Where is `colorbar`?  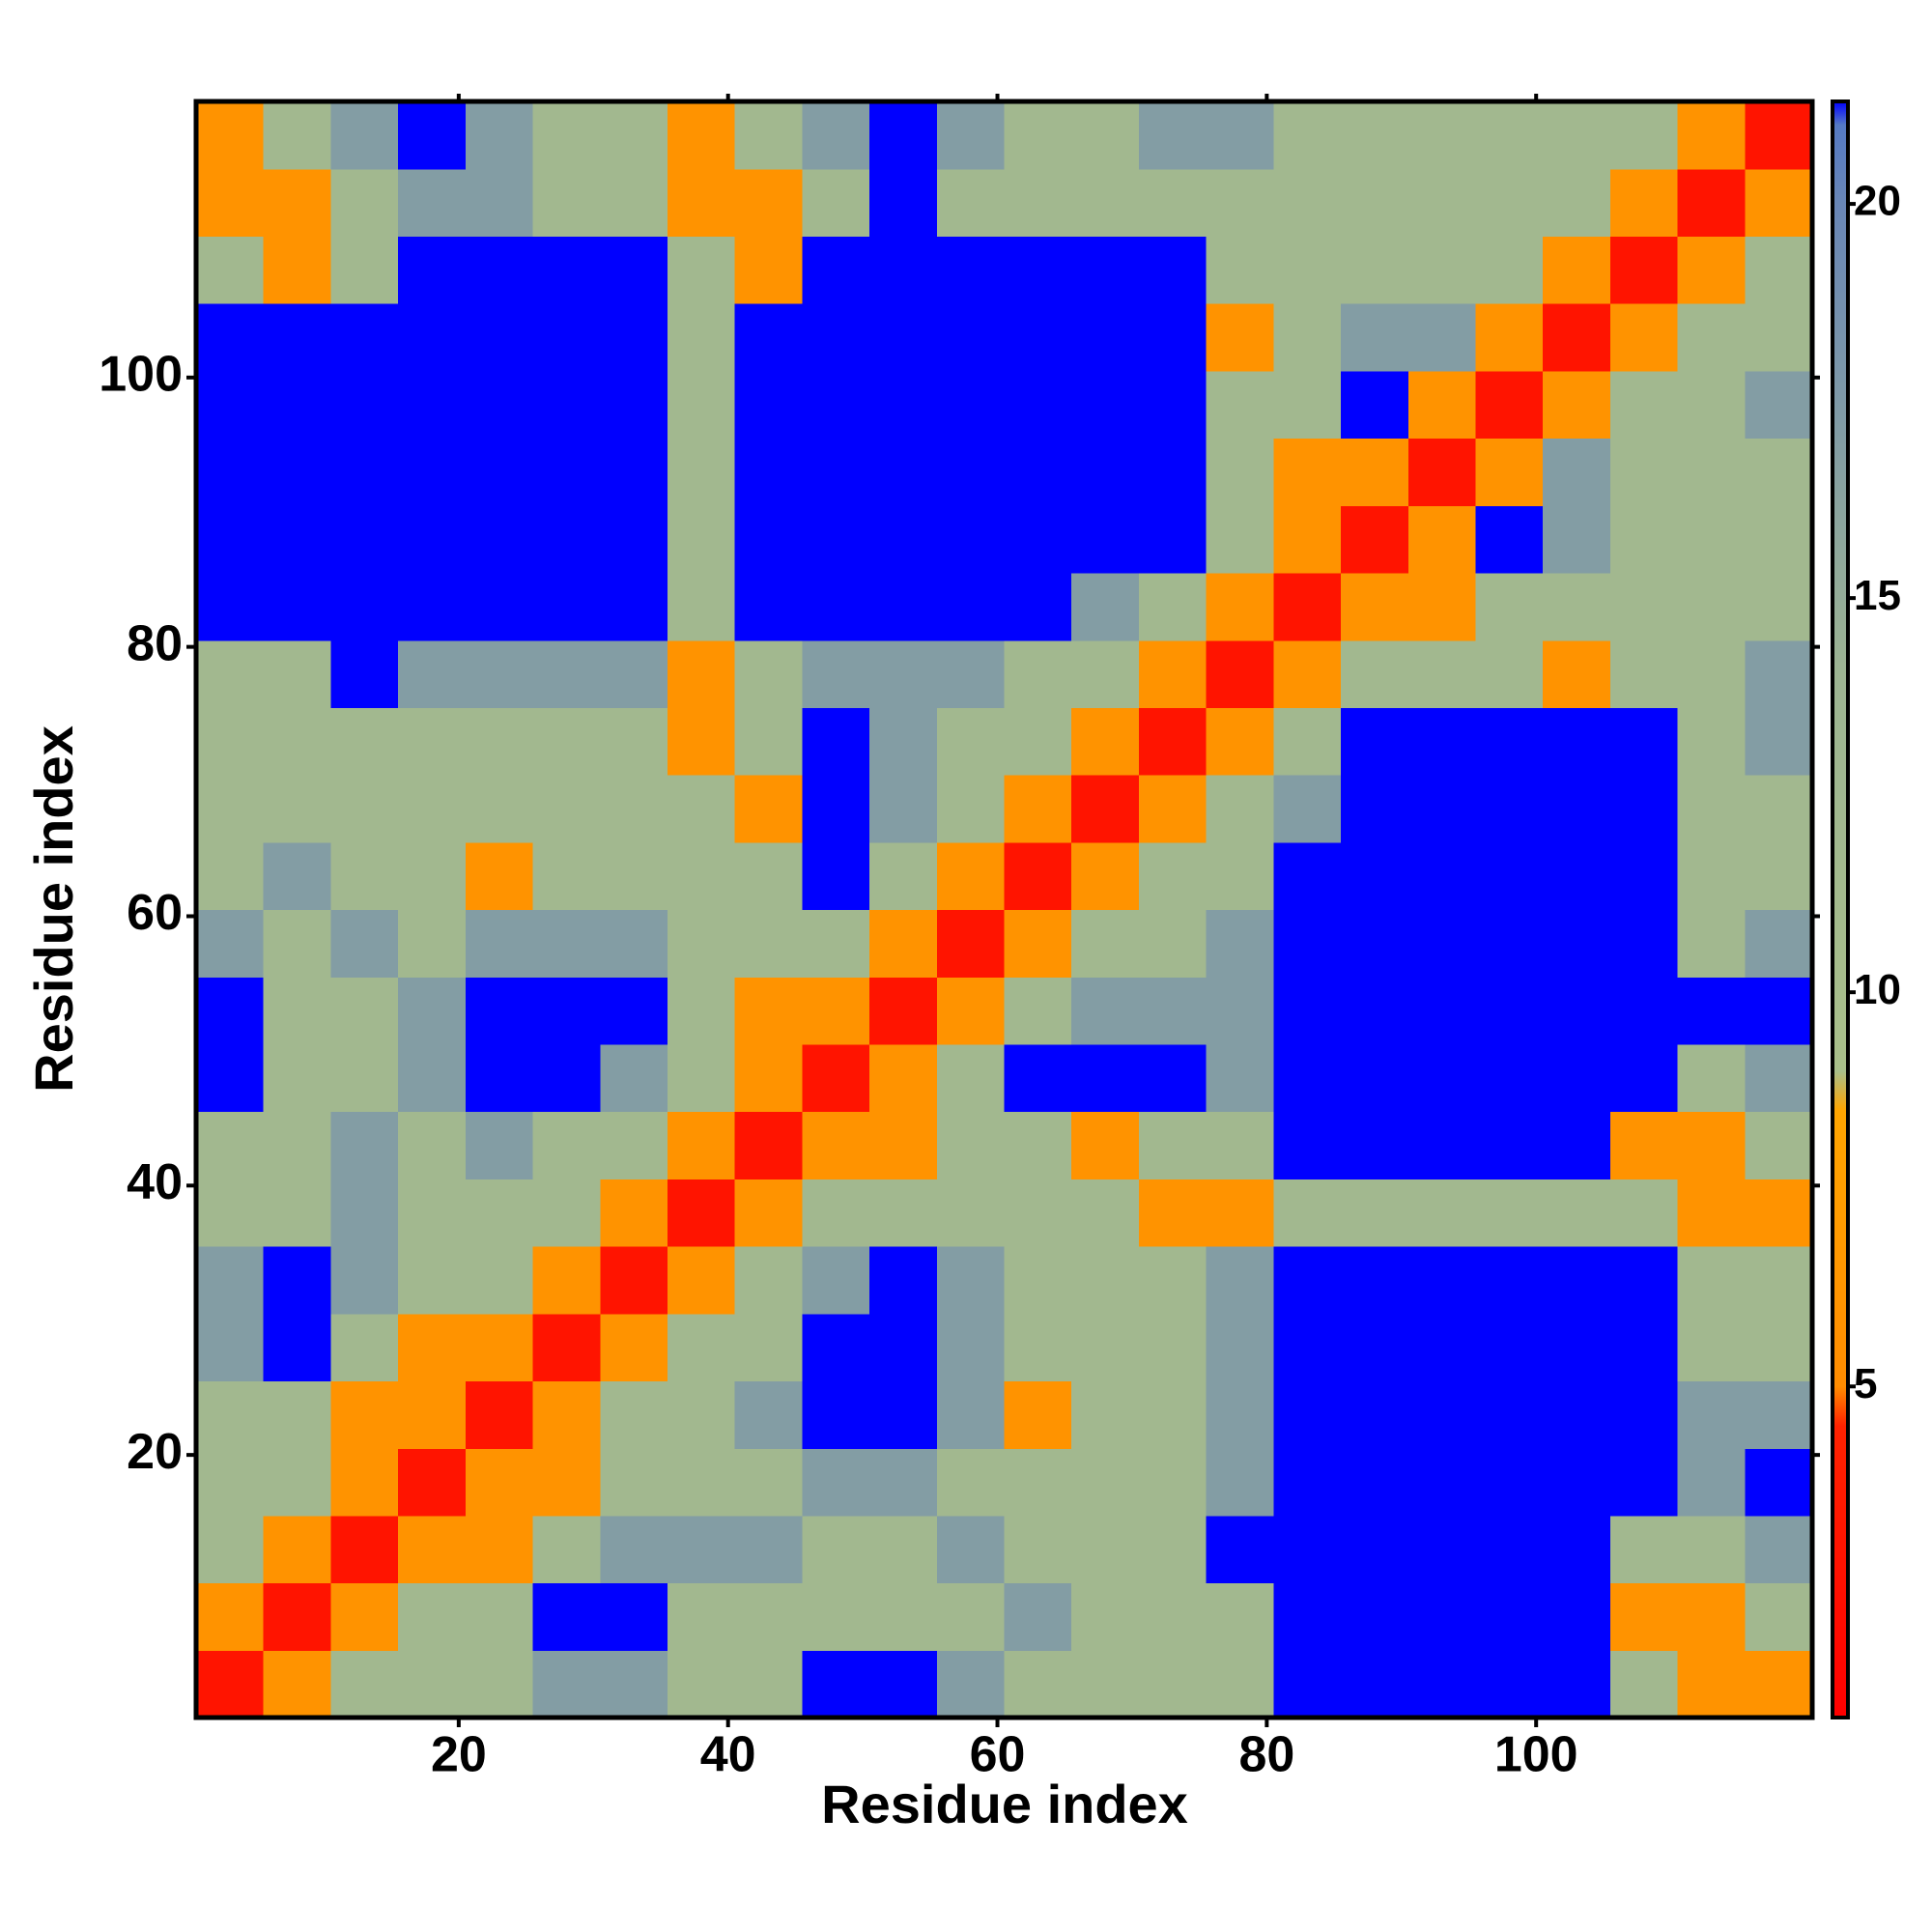 colorbar is located at coordinates (1840, 909).